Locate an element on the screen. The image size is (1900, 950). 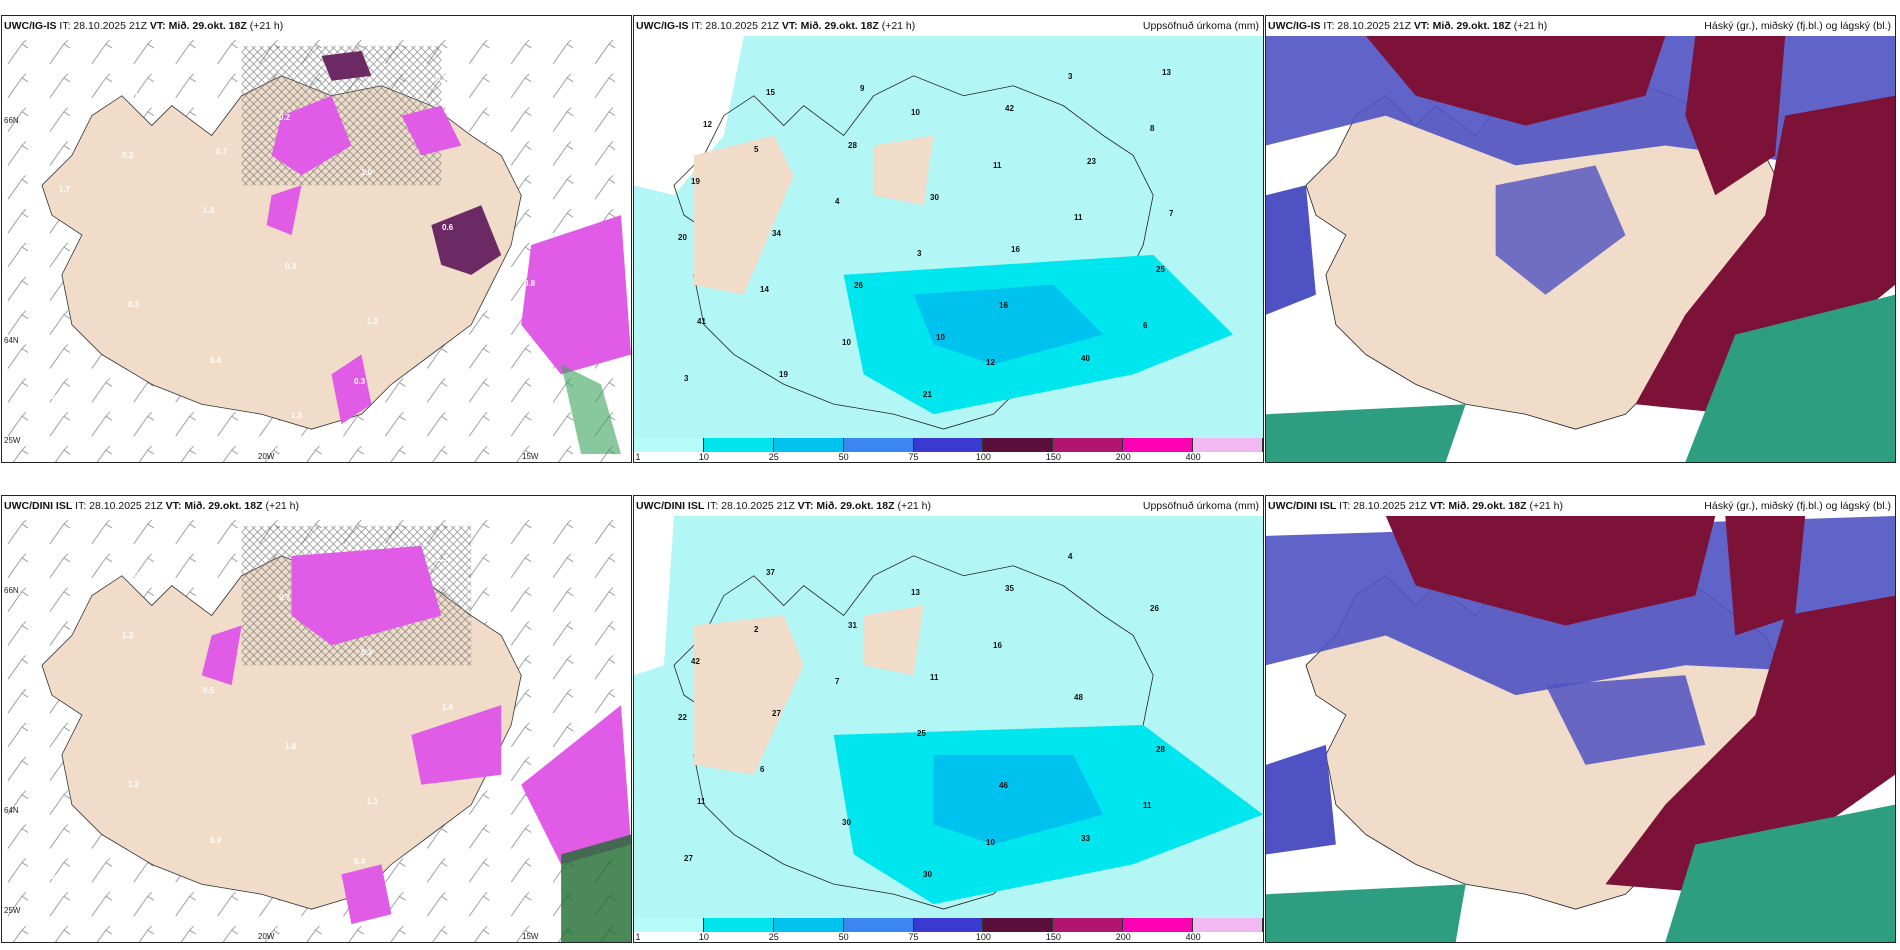
map-value-label: 10 is located at coordinates (940, 337).